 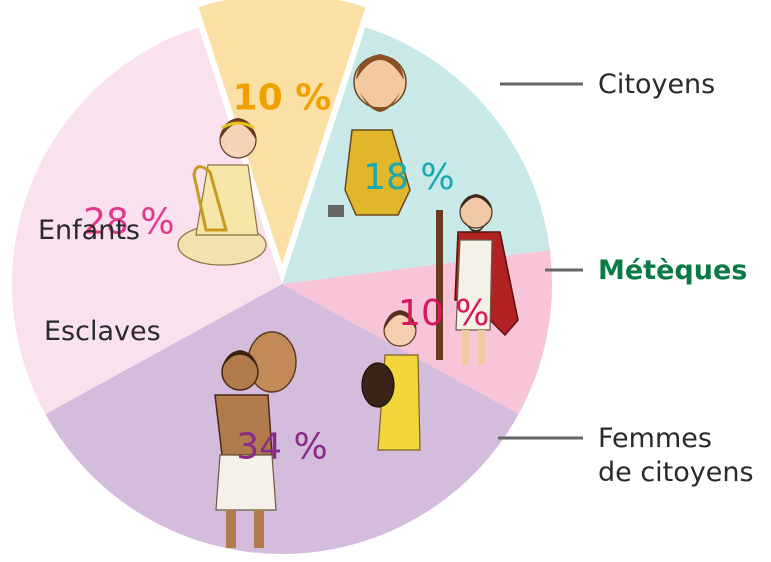 What do you see at coordinates (391, 380) in the screenshot?
I see `woman-illustration` at bounding box center [391, 380].